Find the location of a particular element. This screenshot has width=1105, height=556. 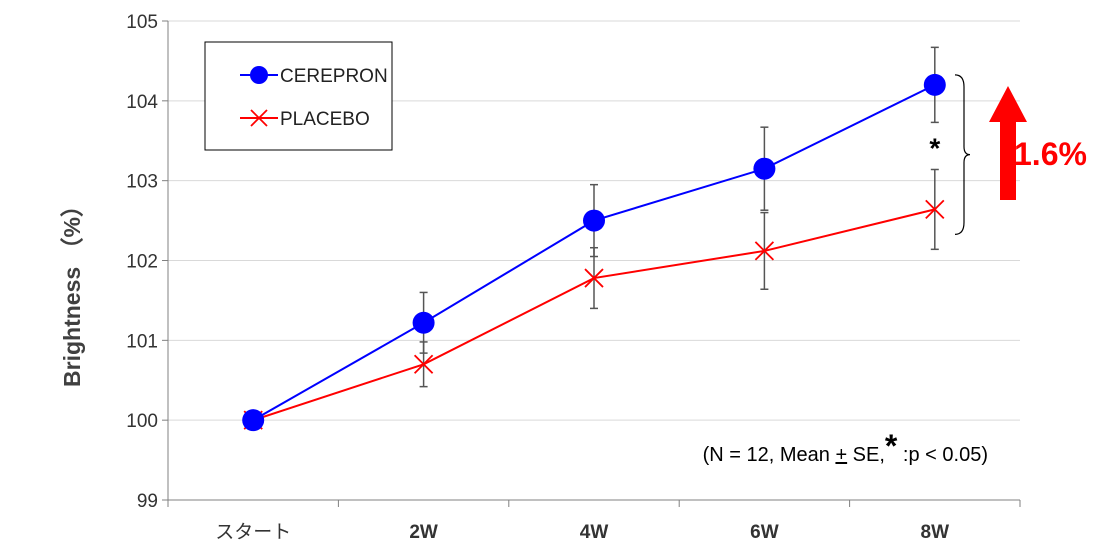

y-axis-label: Brightness （%） is located at coordinates (72, 290).